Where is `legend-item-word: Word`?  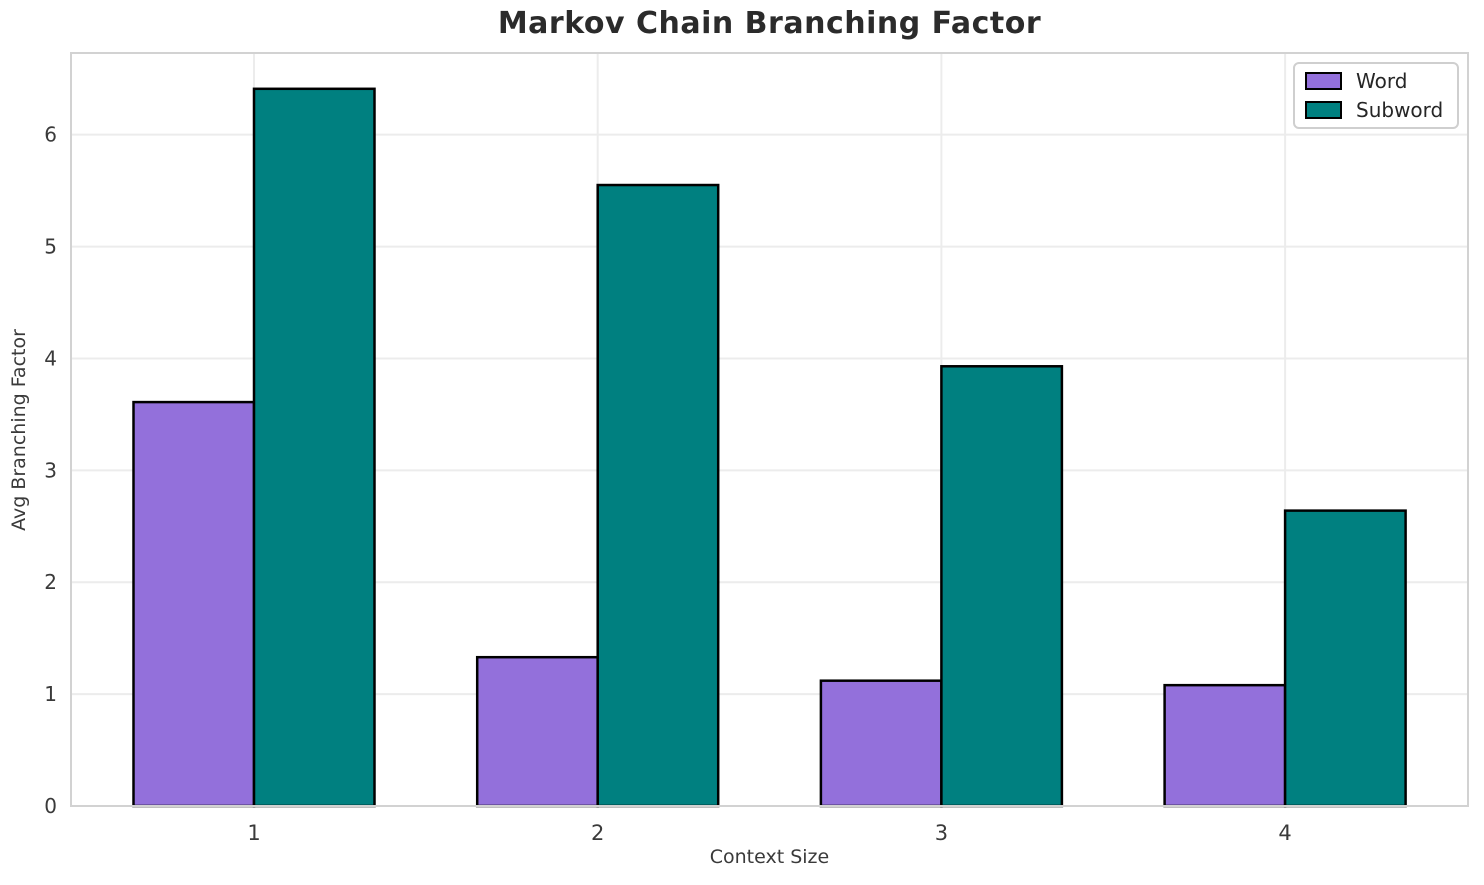
legend-item-word: Word is located at coordinates (1376, 81).